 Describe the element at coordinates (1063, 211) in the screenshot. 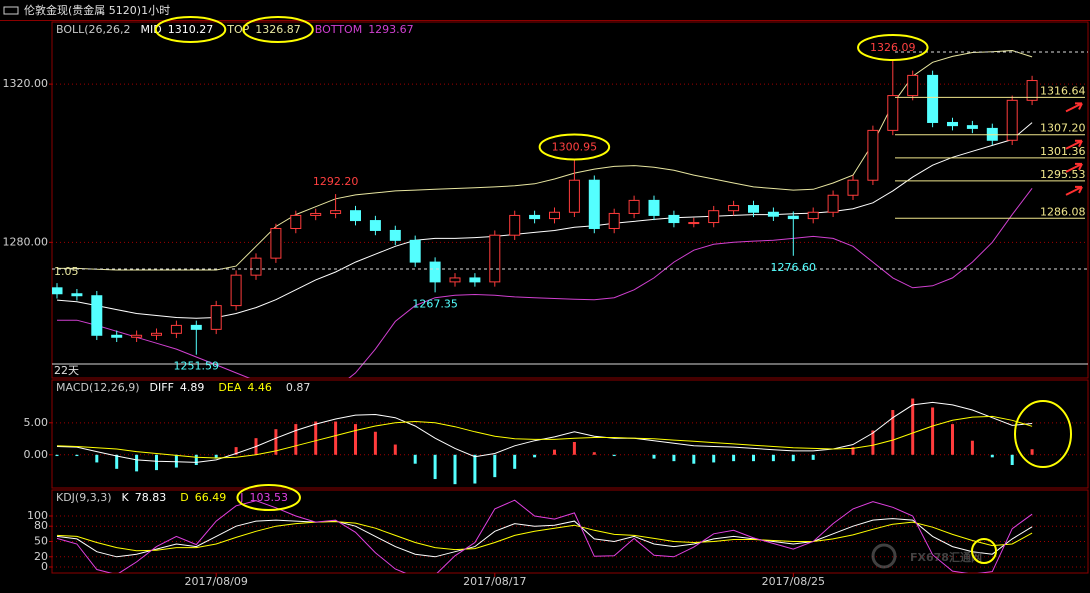

I see `level-label: 1286.08` at that location.